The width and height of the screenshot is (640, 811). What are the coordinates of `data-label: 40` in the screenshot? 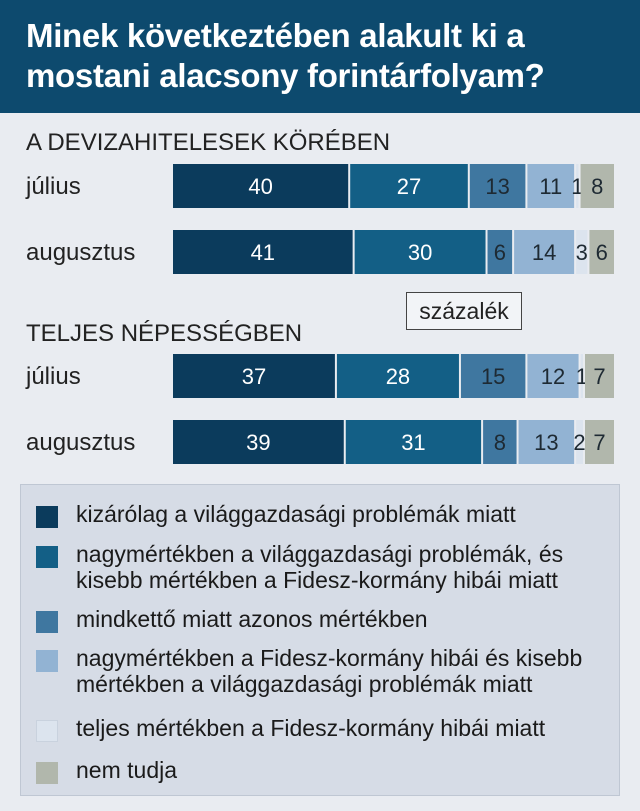 It's located at (260, 186).